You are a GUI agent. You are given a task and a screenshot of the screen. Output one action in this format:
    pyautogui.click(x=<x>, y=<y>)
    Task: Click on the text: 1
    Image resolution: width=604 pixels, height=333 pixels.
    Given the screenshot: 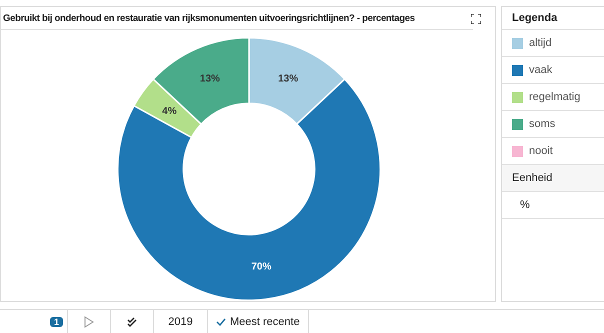 What is the action you would take?
    pyautogui.click(x=56, y=322)
    